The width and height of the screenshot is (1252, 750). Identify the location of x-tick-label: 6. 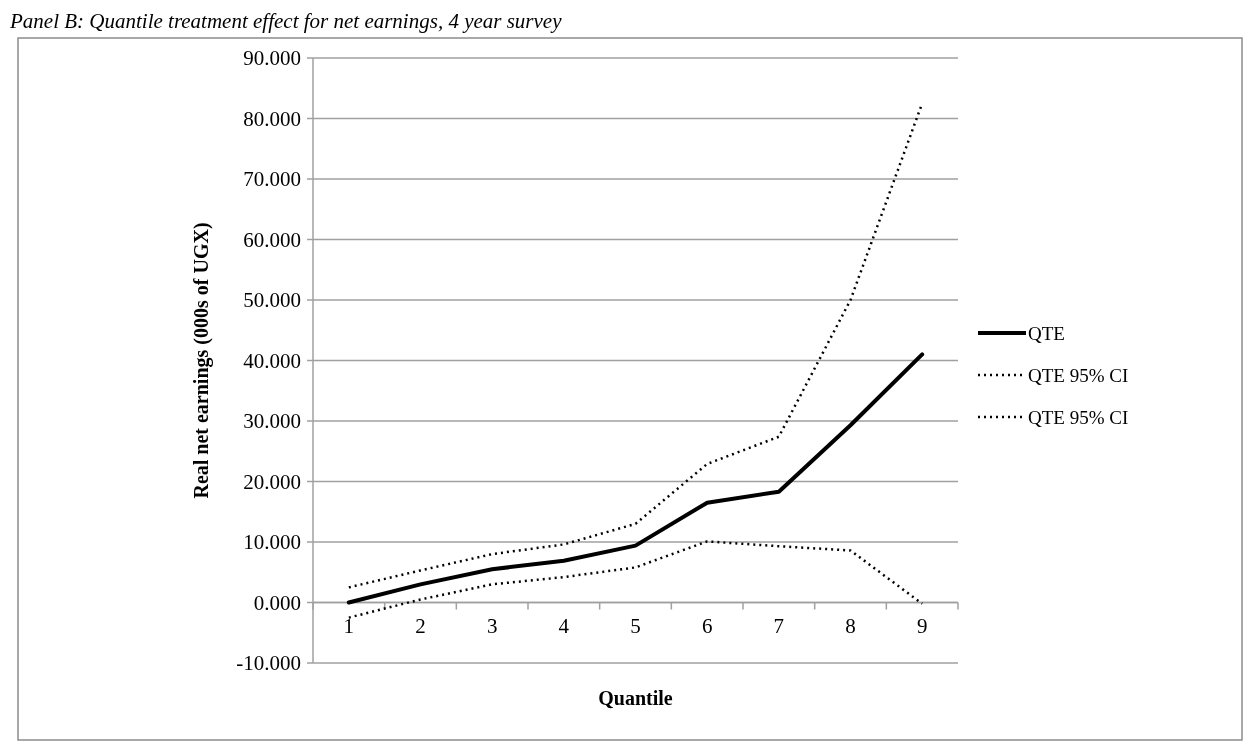
(707, 625).